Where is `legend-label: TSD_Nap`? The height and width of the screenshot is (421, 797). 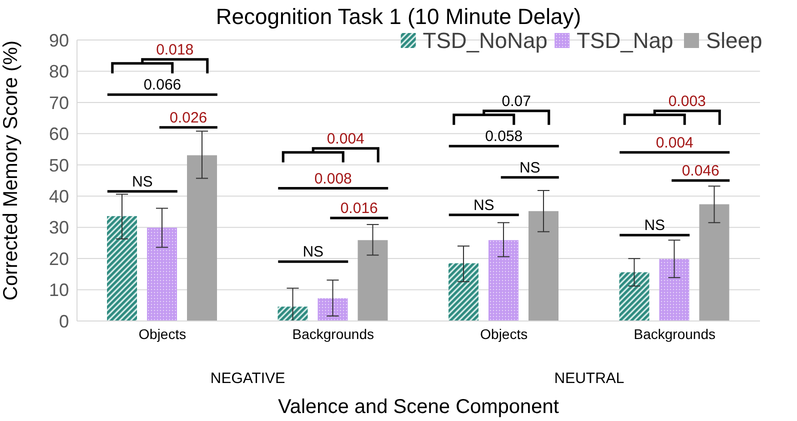
legend-label: TSD_Nap is located at coordinates (625, 40).